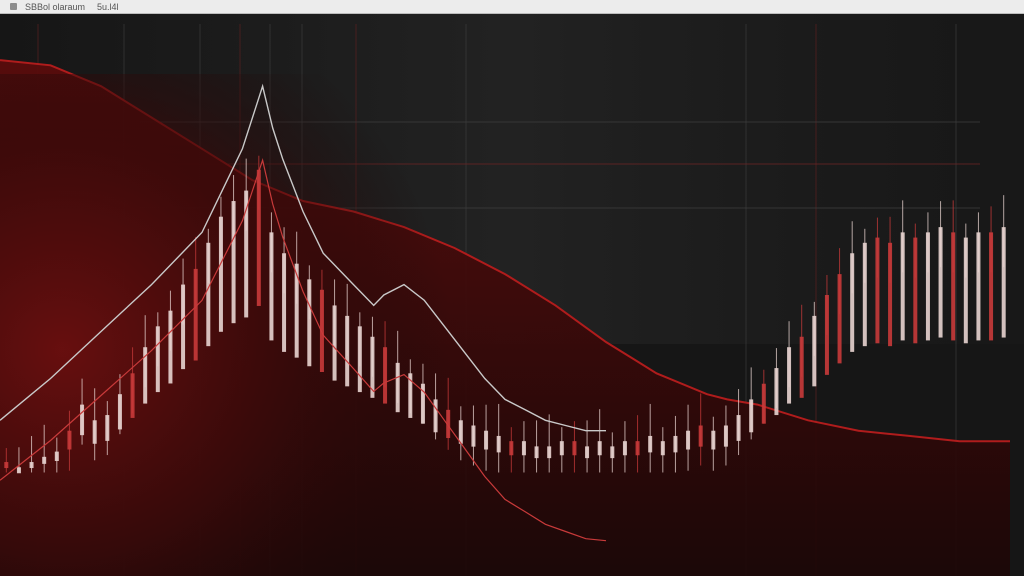 This screenshot has width=1024, height=576. Describe the element at coordinates (512, 7) in the screenshot. I see `window-titlebar: SBBol olaraum 5u.l4l` at that location.